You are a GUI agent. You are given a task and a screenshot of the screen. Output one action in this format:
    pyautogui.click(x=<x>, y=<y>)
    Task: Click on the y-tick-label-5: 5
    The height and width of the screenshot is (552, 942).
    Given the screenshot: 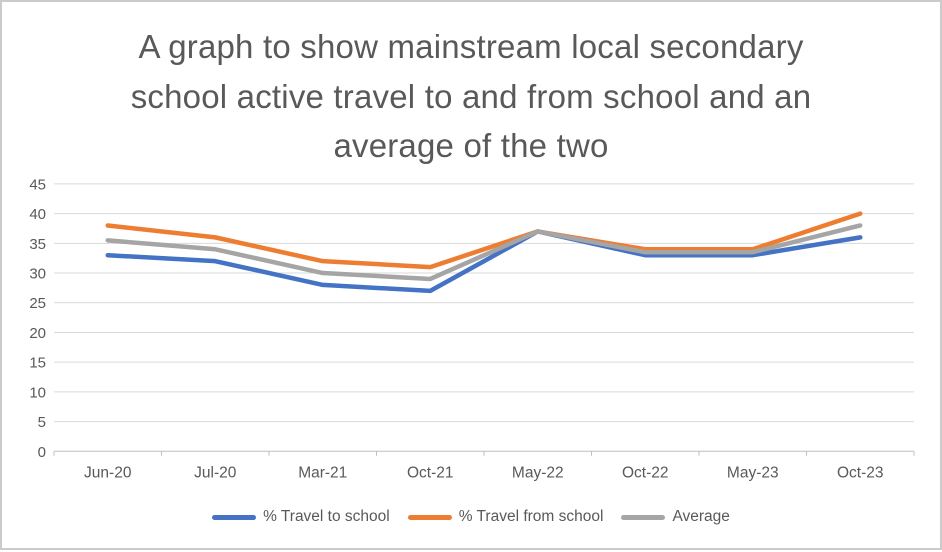 What is the action you would take?
    pyautogui.click(x=42, y=422)
    